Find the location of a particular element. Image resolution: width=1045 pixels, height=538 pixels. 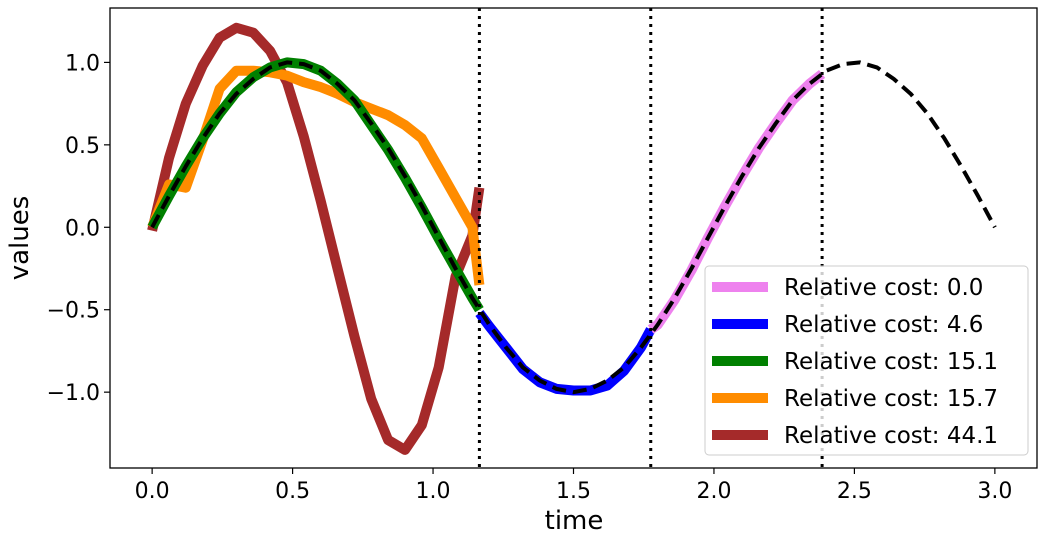

x-axis-label: time is located at coordinates (574, 521).